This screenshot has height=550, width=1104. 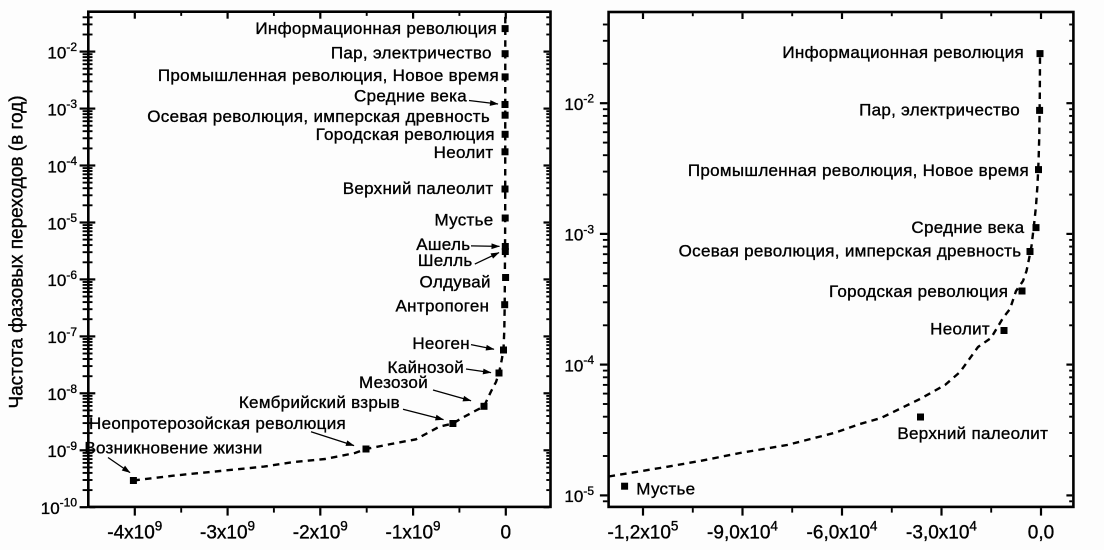 I want to click on svg-text: -6,0x10⁴, so click(x=842, y=531).